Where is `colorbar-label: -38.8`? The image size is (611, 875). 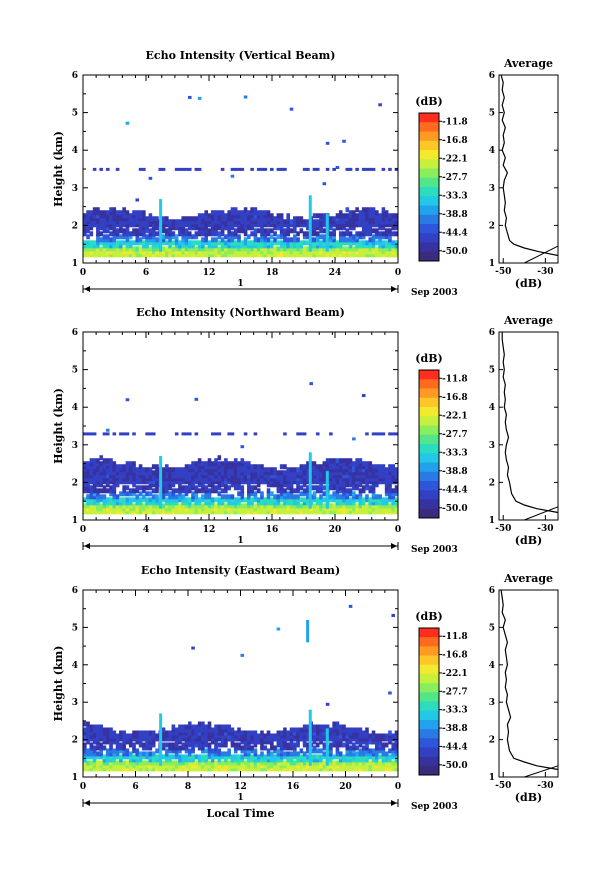
colorbar-label: -38.8 is located at coordinates (455, 729).